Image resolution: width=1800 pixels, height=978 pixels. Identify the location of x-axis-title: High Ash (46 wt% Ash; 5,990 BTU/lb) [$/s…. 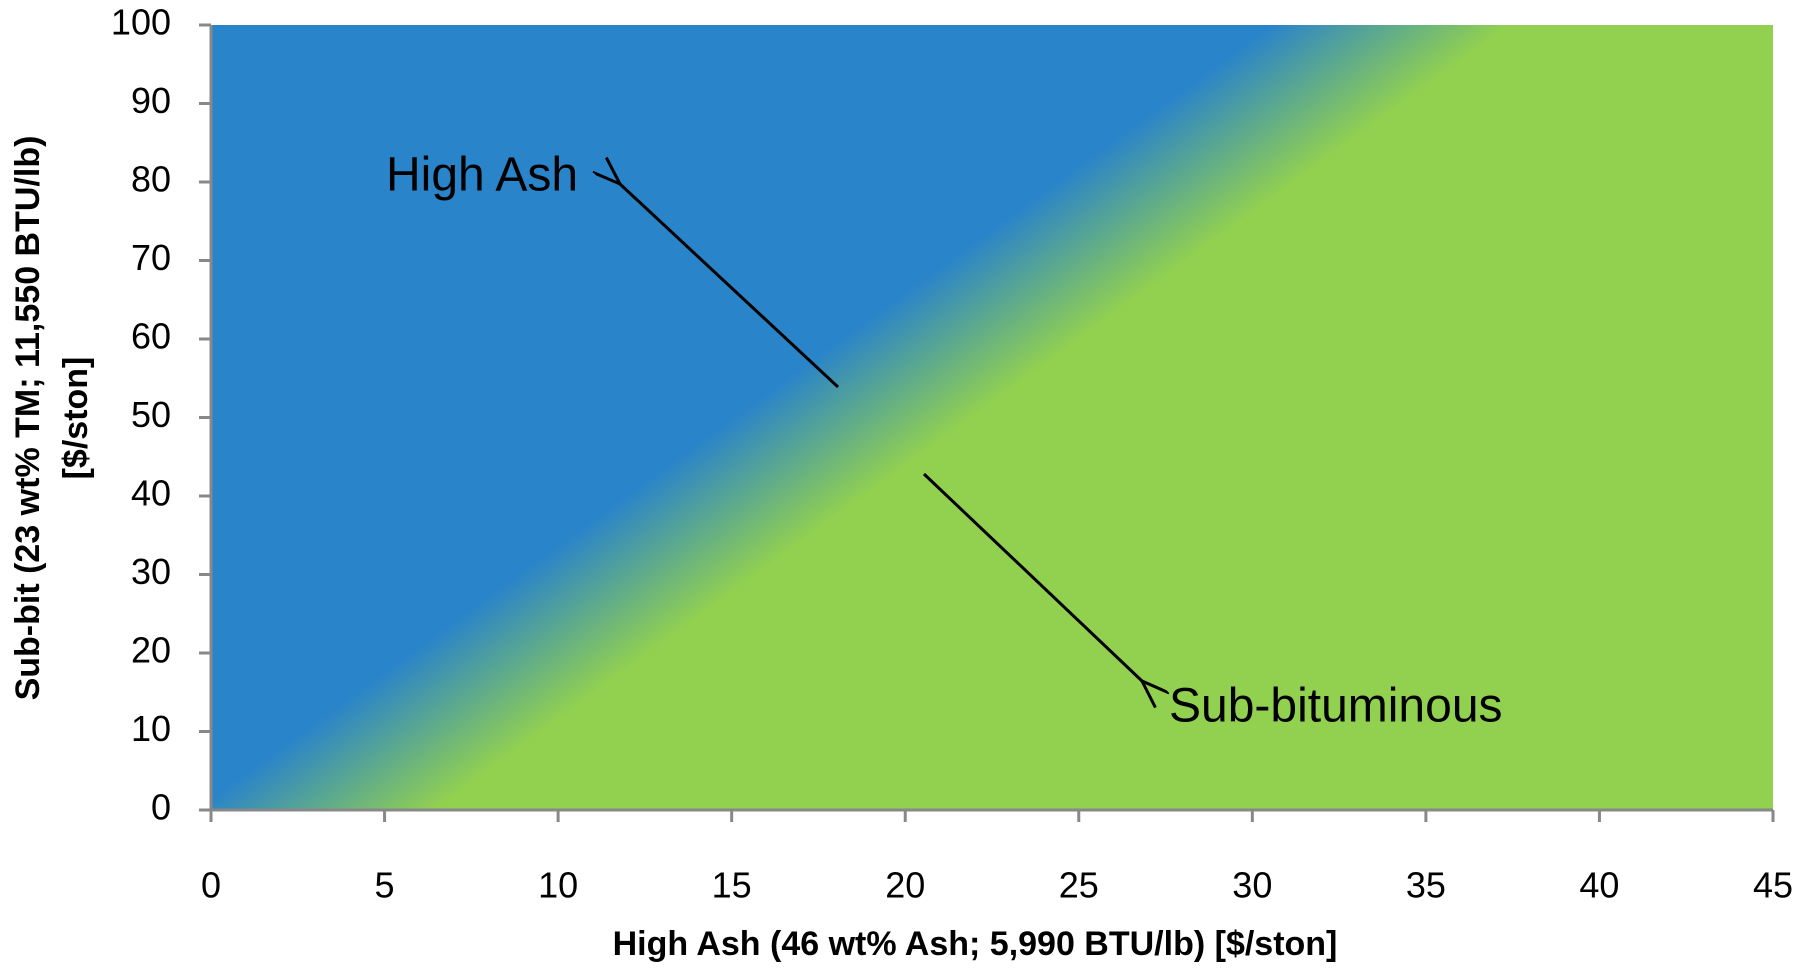
(975, 944).